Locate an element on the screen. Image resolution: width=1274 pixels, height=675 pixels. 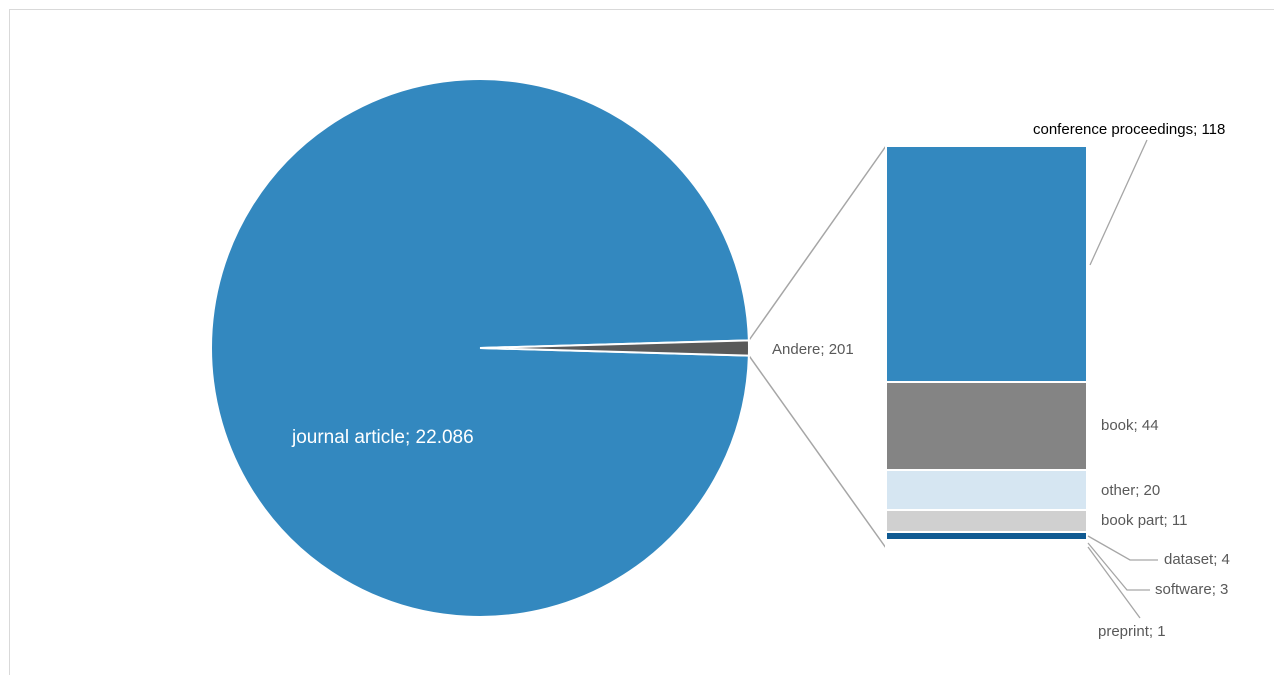
data-label-conference-proceedings: conference proceedings; 118 is located at coordinates (1129, 129).